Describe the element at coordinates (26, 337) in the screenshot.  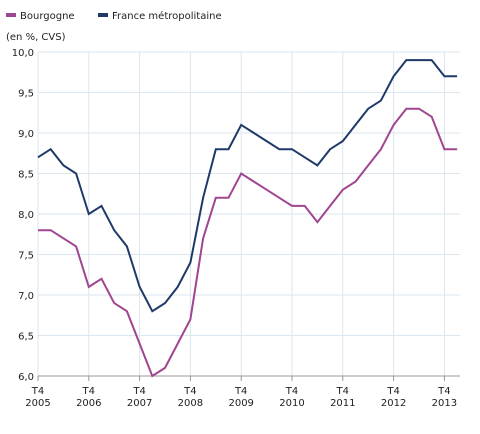
I see `y-tick-label: 6,5` at that location.